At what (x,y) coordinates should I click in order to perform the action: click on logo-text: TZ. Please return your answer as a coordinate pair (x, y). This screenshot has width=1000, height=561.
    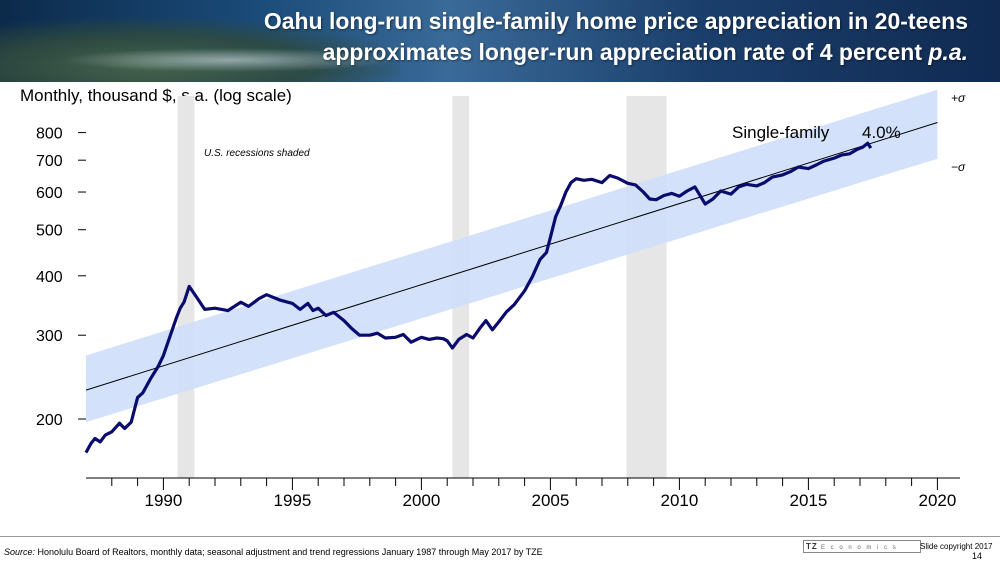
    Looking at the image, I should click on (812, 546).